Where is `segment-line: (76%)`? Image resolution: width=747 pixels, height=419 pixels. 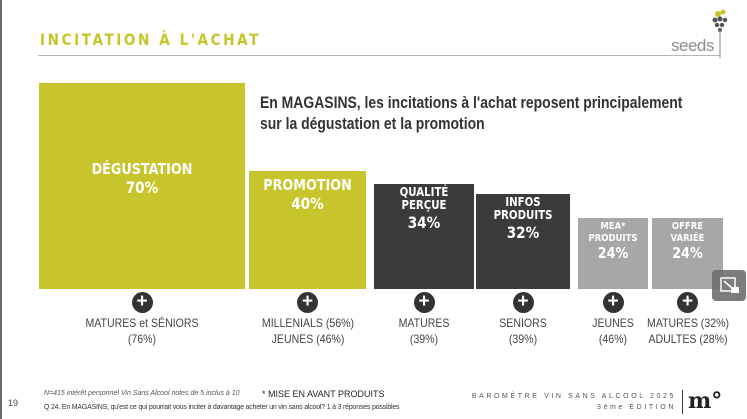 segment-line: (76%) is located at coordinates (142, 339).